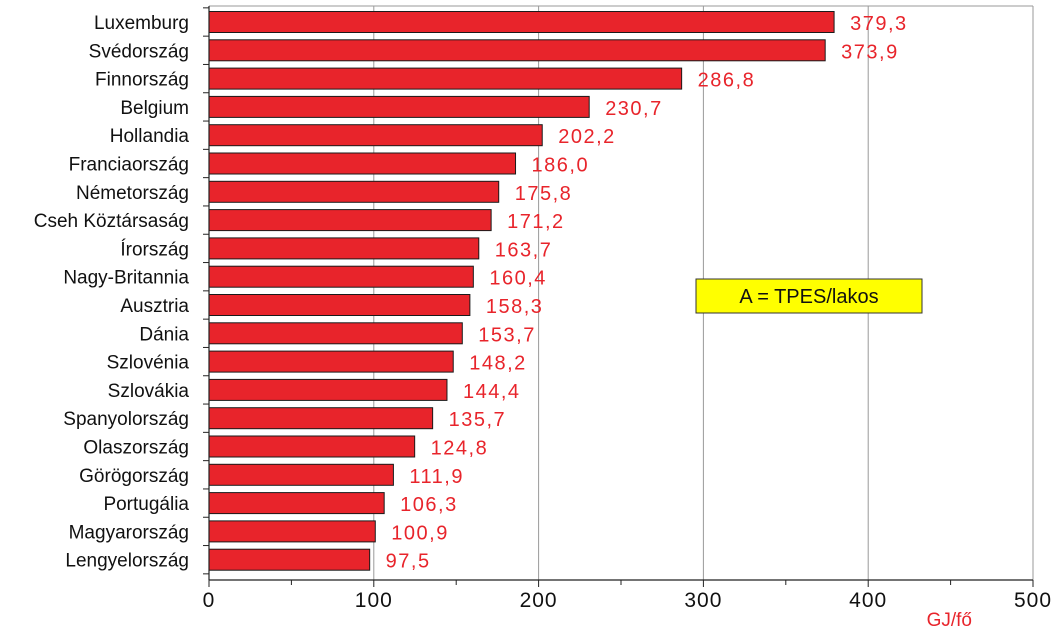 The width and height of the screenshot is (1054, 632). Describe the element at coordinates (507, 335) in the screenshot. I see `value-label-11: 153,7` at that location.